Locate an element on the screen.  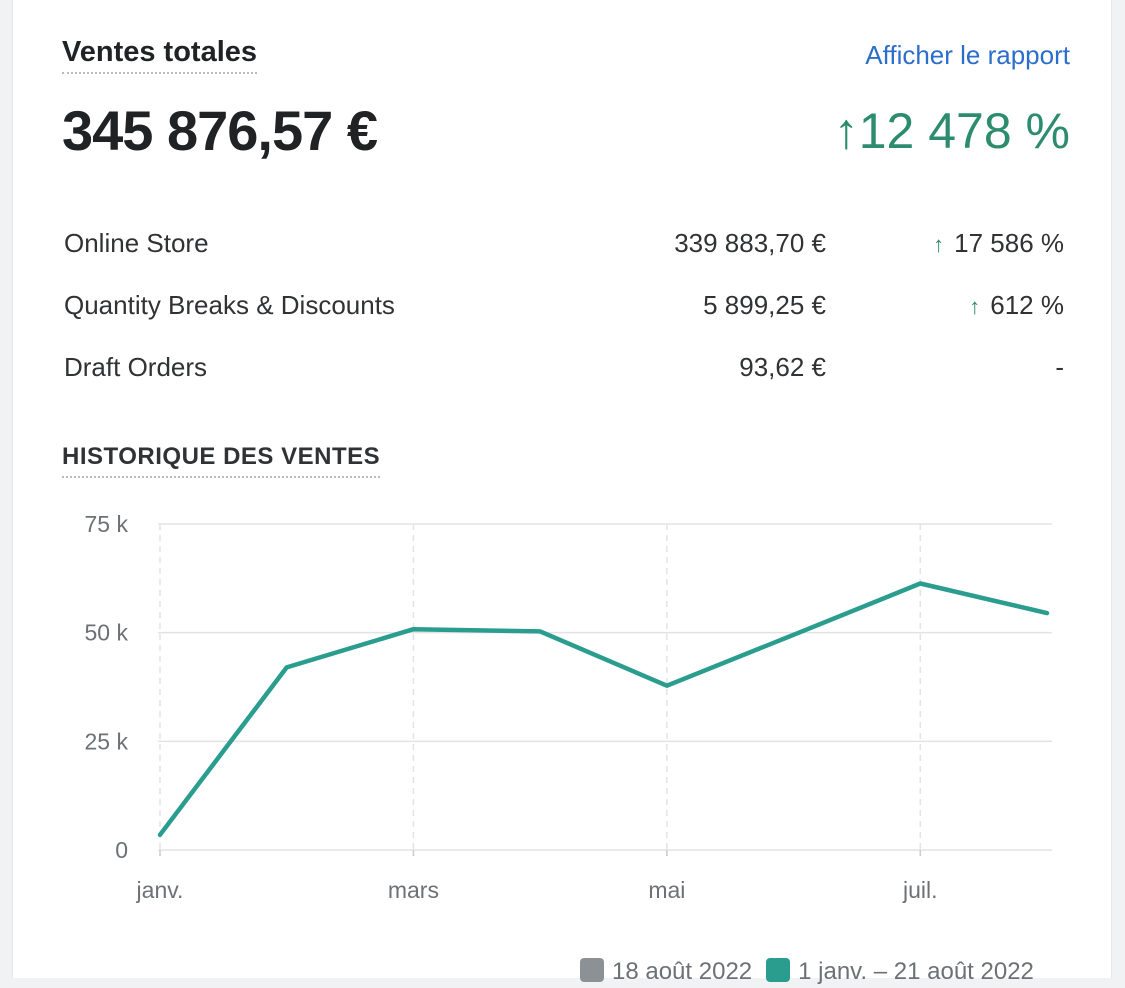
x-tick-label: mars is located at coordinates (413, 890).